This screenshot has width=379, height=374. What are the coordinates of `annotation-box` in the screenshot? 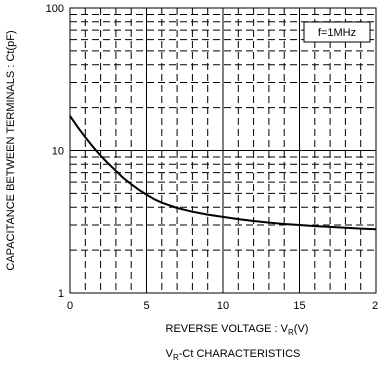 It's located at (337, 32).